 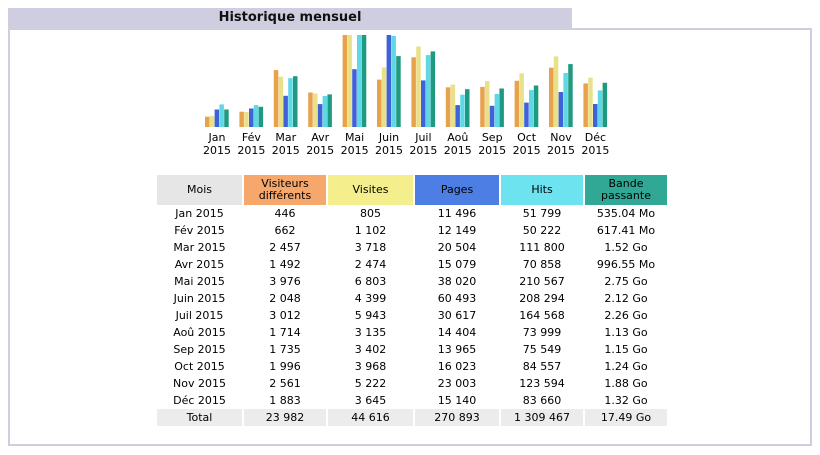 I want to click on cell-mois: Sep 2015, so click(x=199, y=349).